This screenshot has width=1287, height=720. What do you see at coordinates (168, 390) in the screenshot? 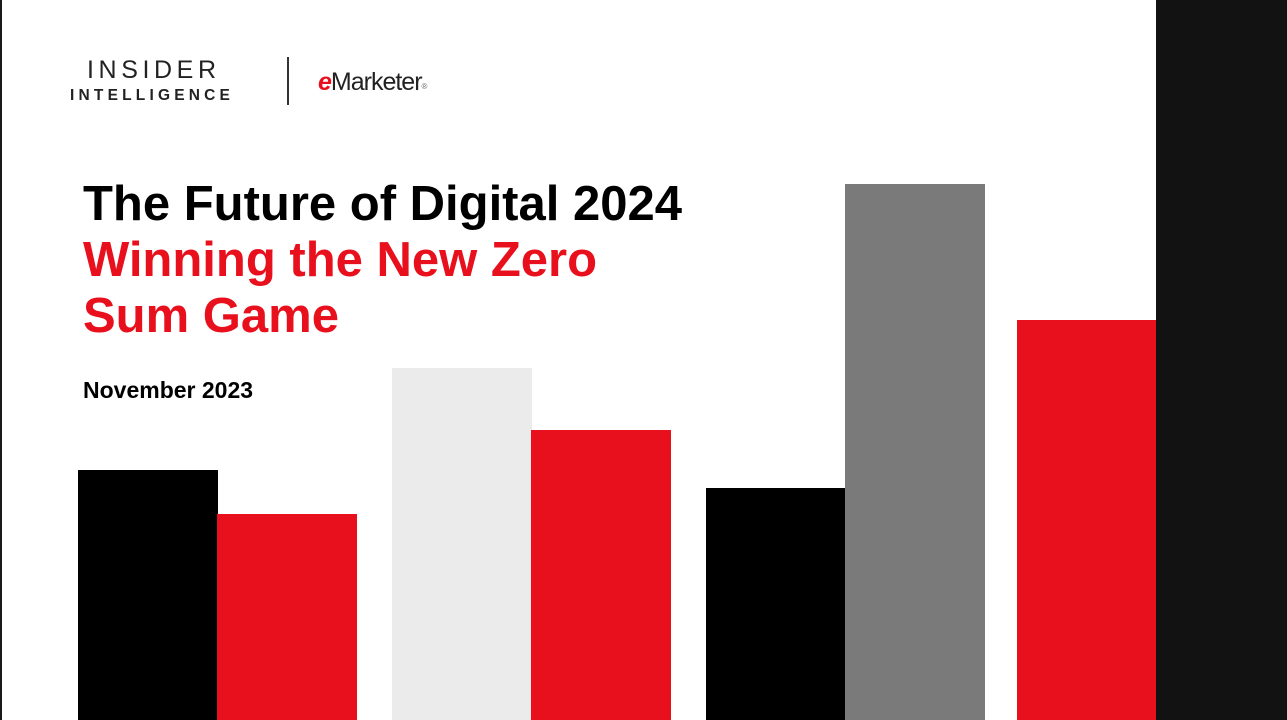
I see `slide-date: November 2023` at bounding box center [168, 390].